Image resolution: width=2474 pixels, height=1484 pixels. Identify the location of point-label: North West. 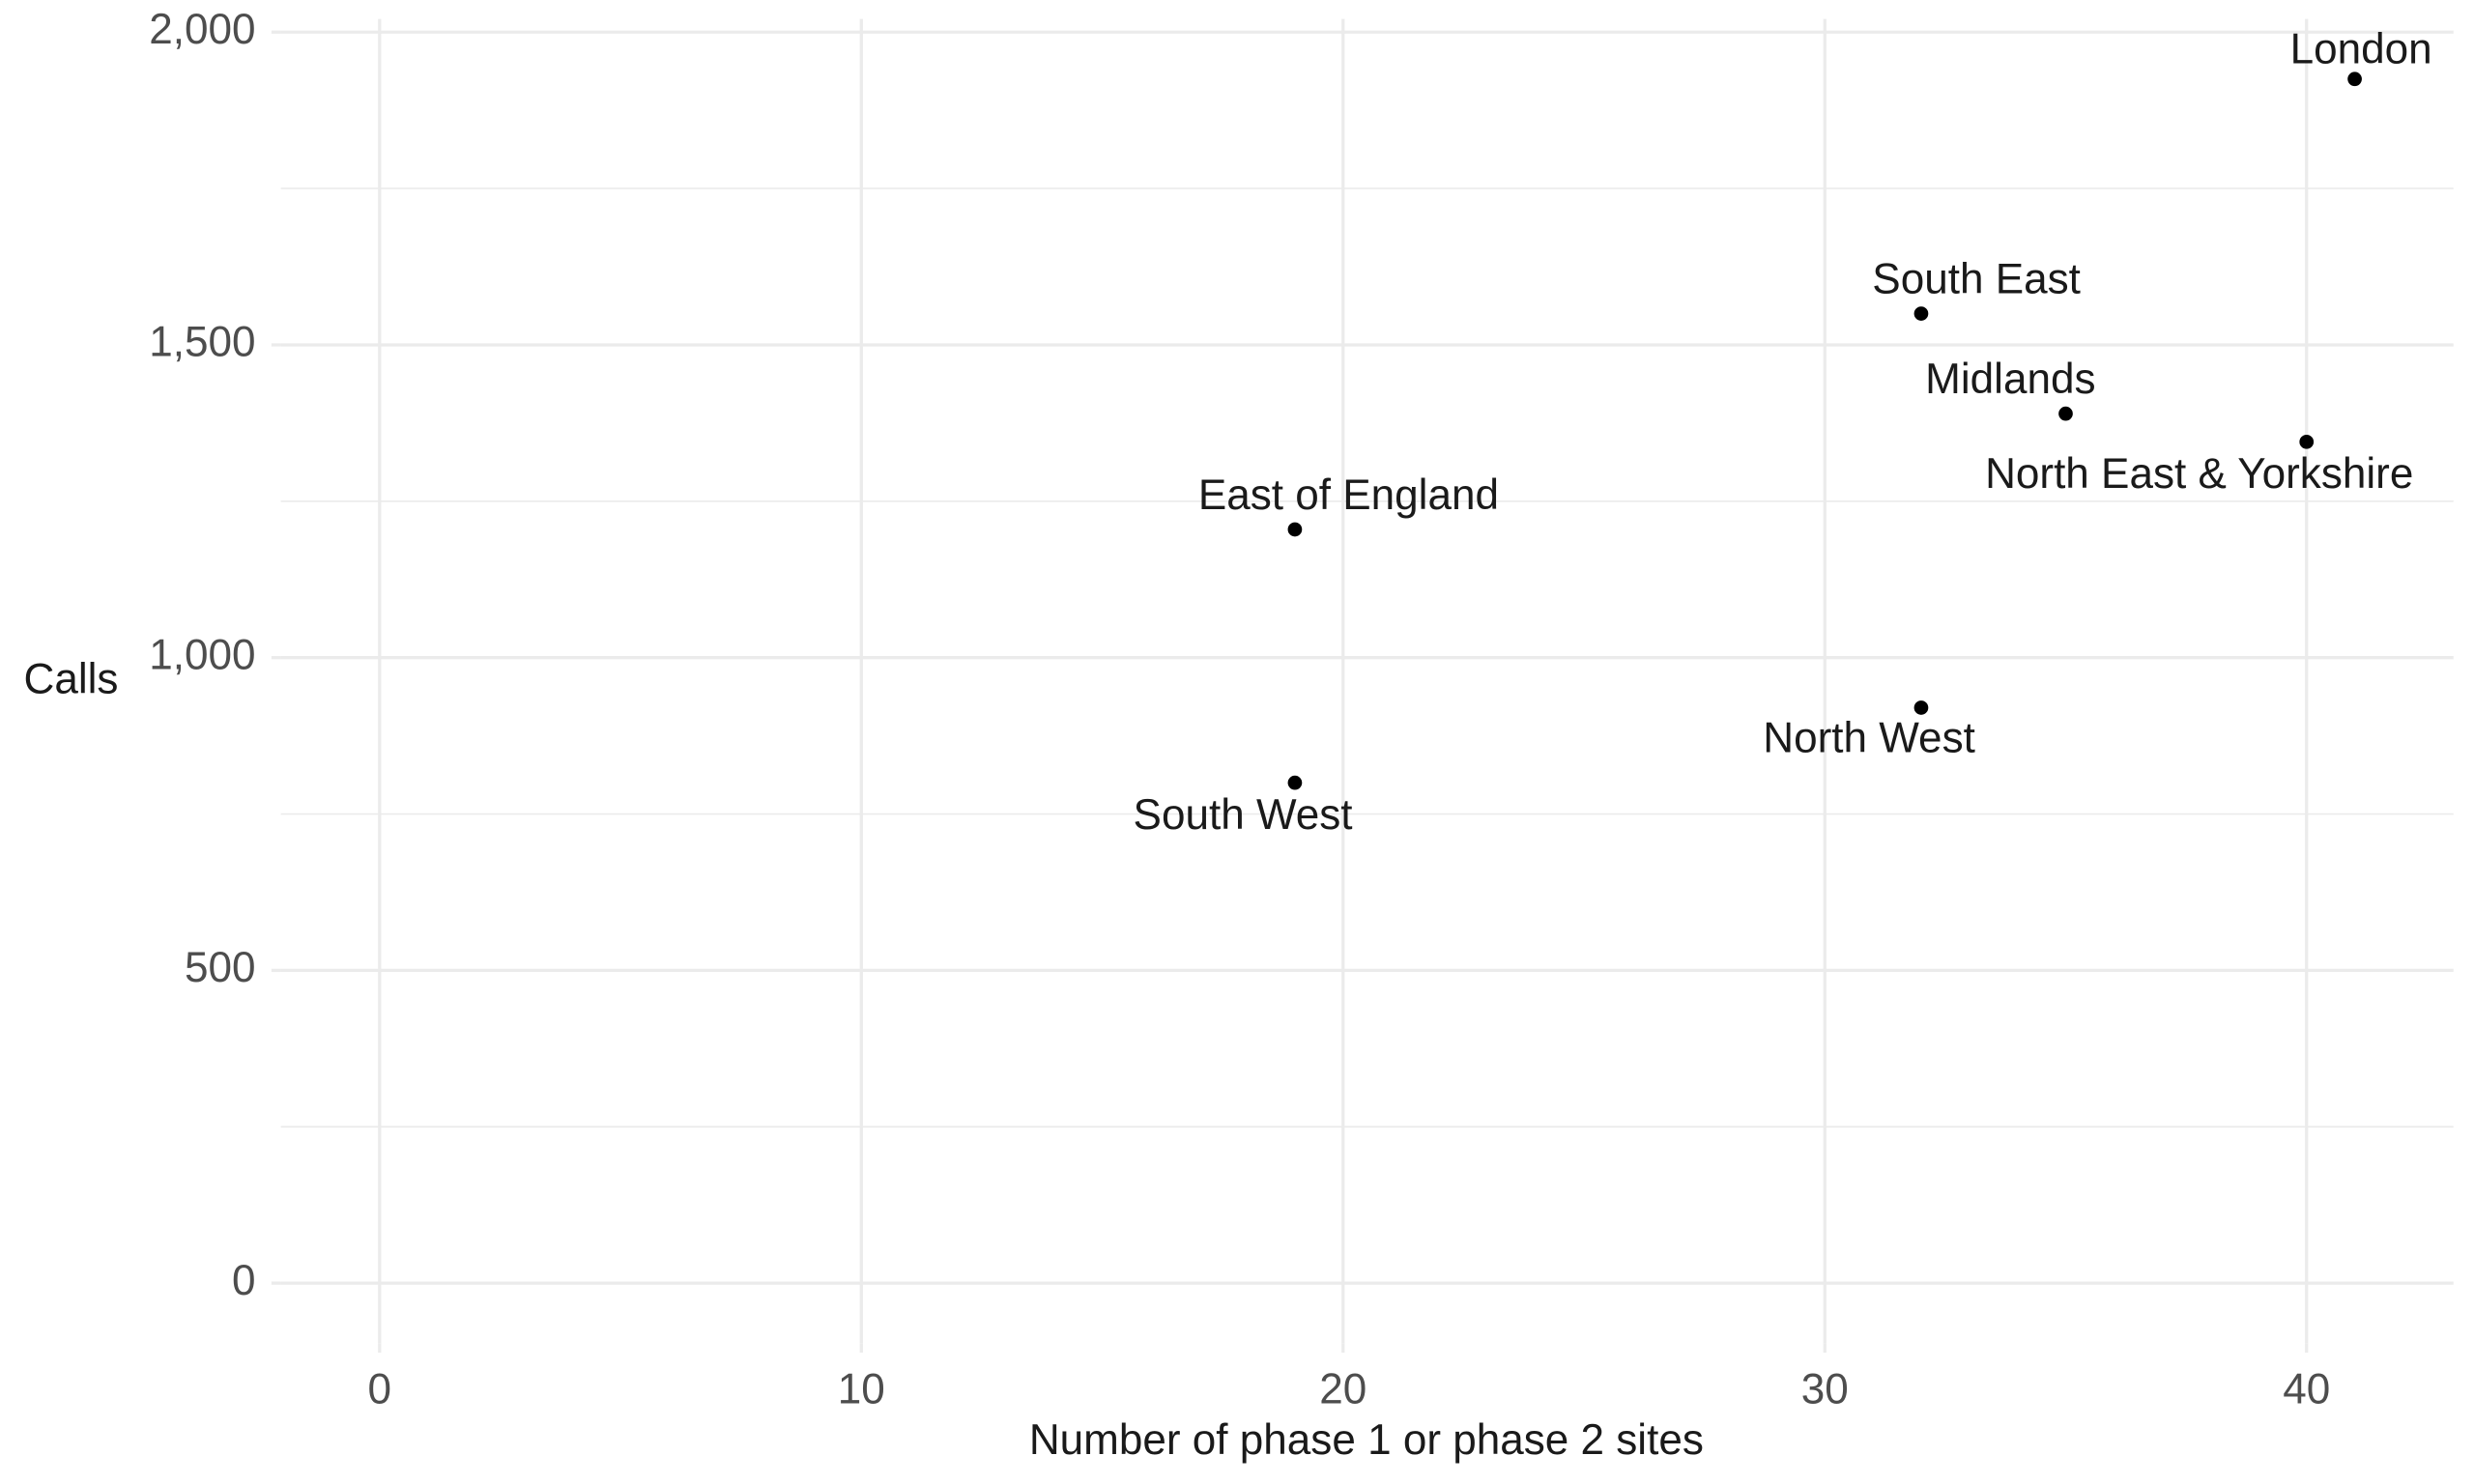
(1869, 738).